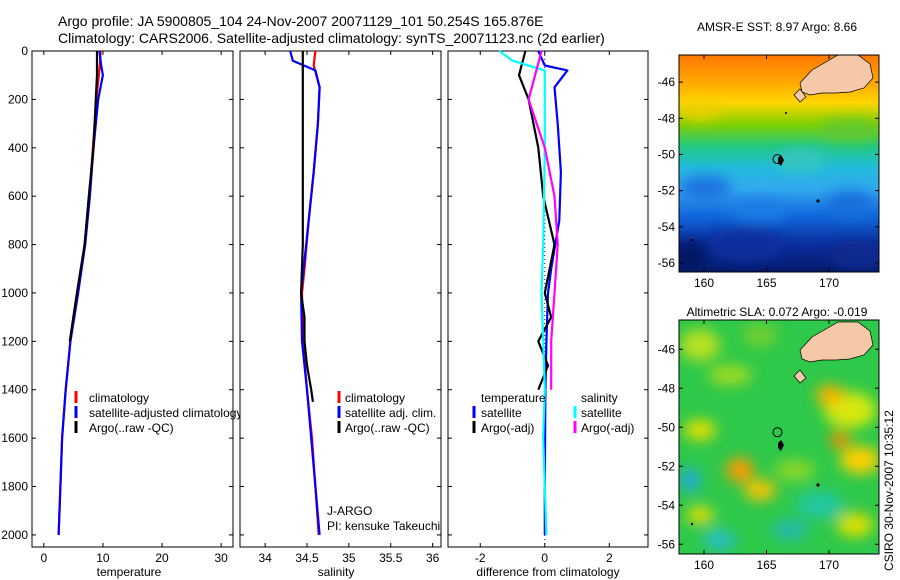 This screenshot has height=580, width=900. Describe the element at coordinates (800, 376) in the screenshot. I see `sla-land-islands` at that location.